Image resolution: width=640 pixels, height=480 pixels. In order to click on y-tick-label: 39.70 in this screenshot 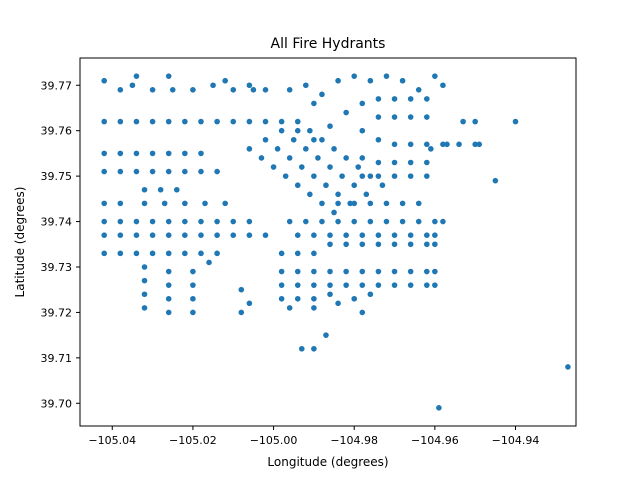, I will do `click(57, 403)`.